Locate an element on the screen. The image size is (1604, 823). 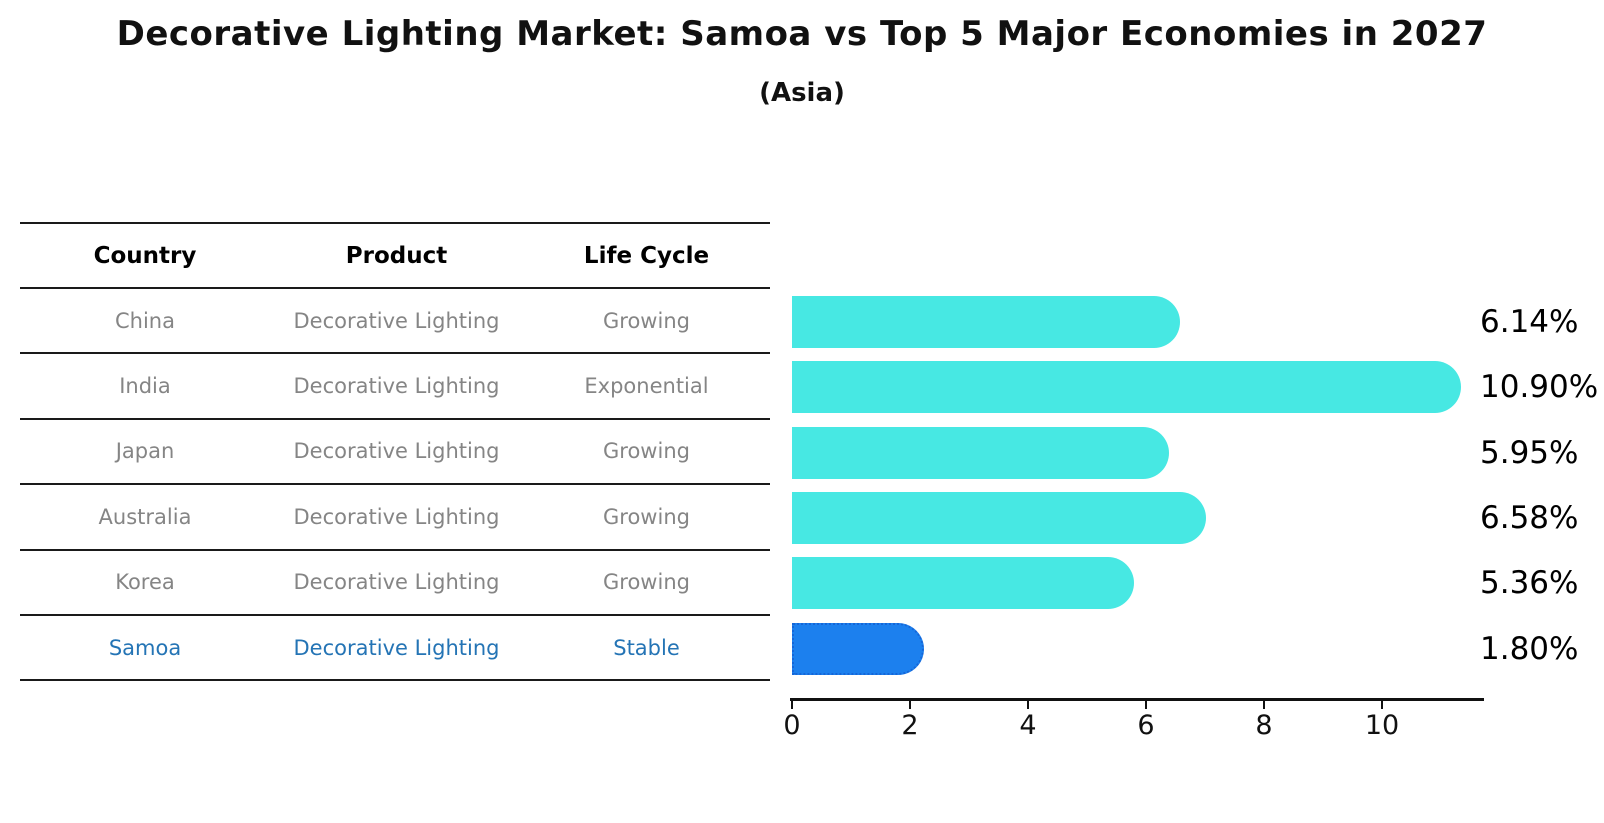
x-tick-label: 6 is located at coordinates (1146, 725).